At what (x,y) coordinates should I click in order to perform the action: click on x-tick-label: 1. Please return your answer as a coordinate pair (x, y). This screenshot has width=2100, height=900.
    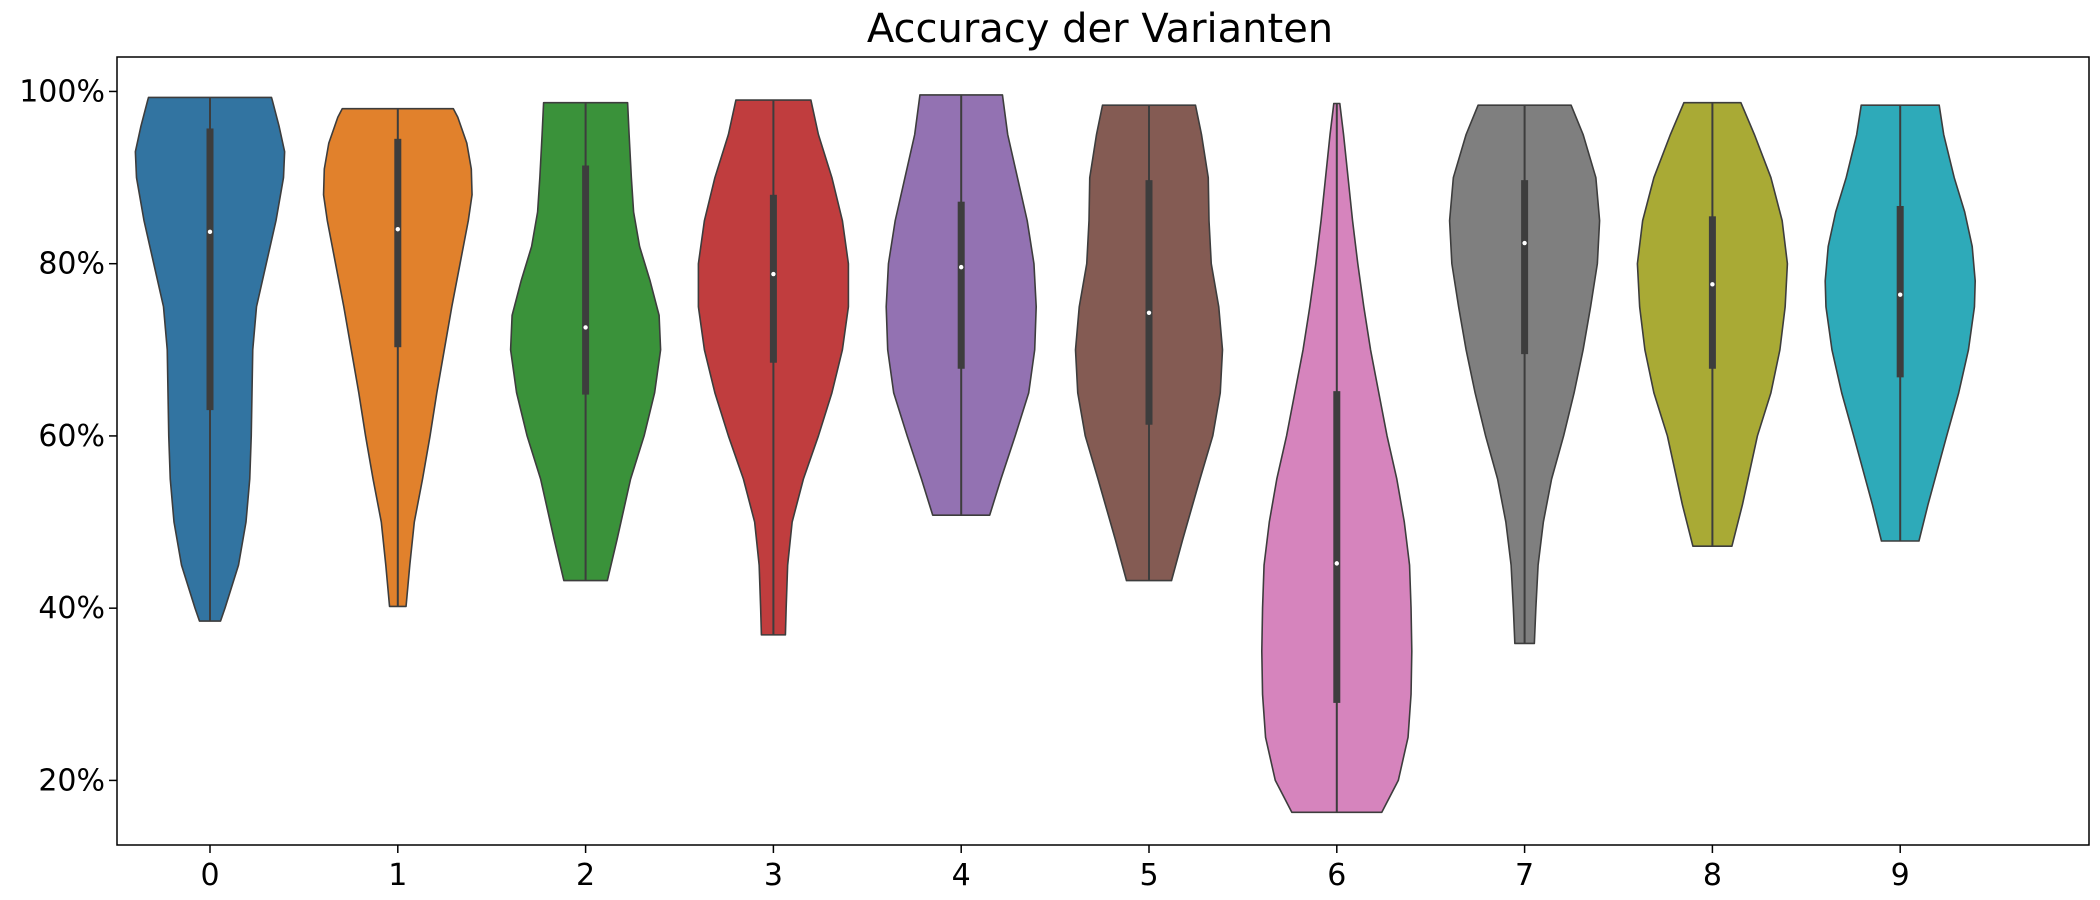
    Looking at the image, I should click on (397, 875).